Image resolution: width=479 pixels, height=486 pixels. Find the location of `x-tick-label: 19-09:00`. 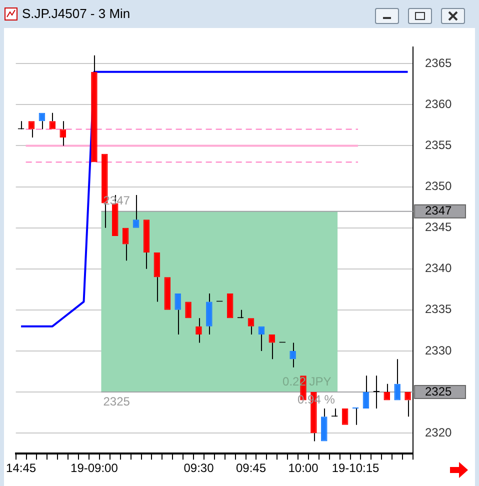

x-tick-label: 19-09:00 is located at coordinates (94, 468).